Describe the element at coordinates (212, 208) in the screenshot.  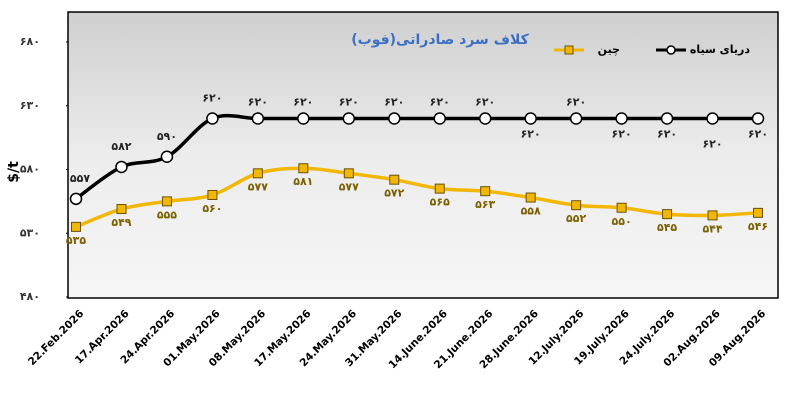
I see `data-label: ۵۶۰` at that location.